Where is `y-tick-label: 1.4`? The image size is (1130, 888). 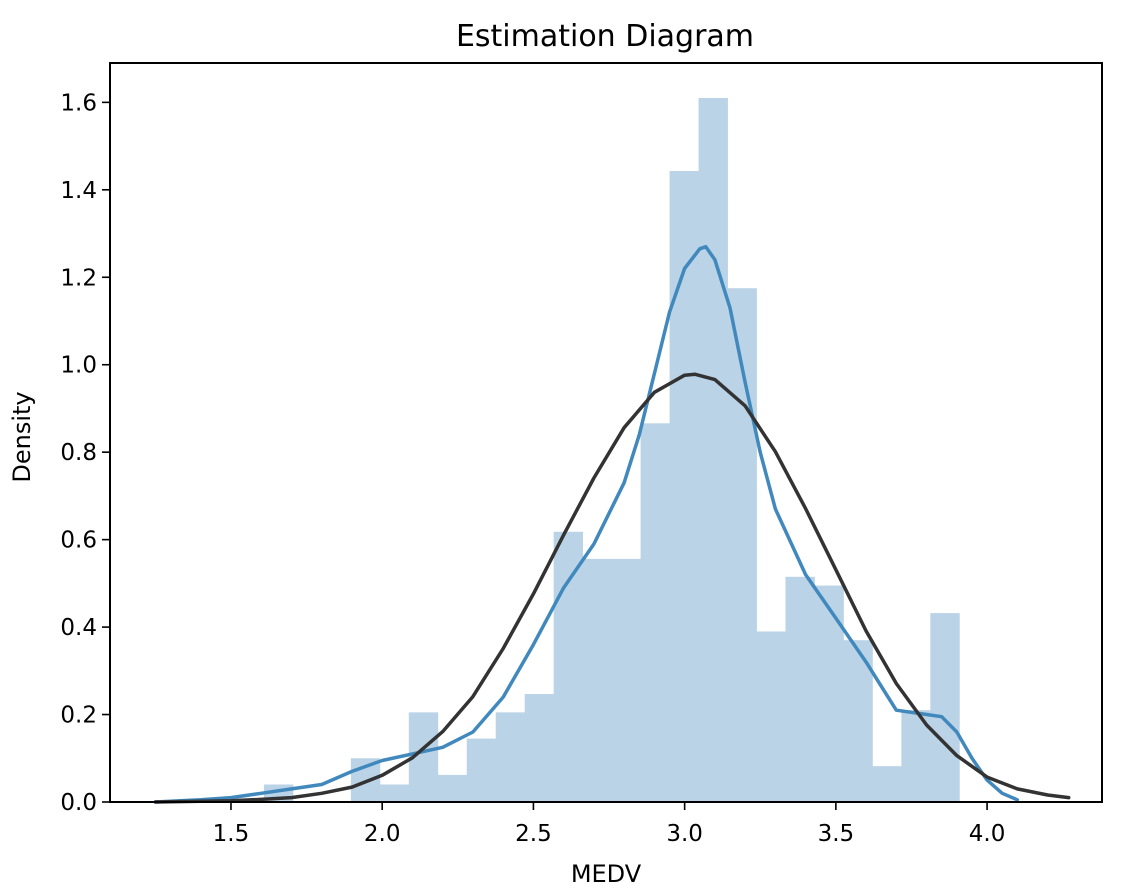
y-tick-label: 1.4 is located at coordinates (78, 191).